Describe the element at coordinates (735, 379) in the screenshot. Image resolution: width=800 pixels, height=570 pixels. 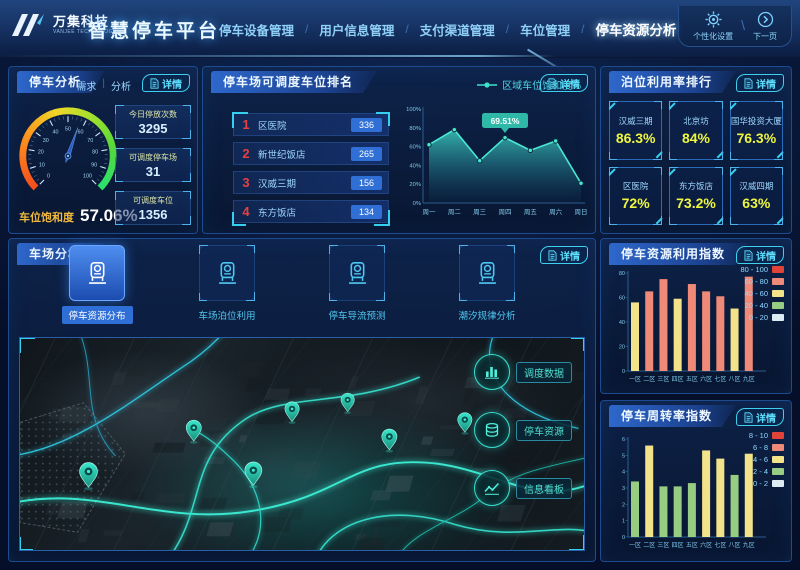
I see `svg-text: 八区` at that location.